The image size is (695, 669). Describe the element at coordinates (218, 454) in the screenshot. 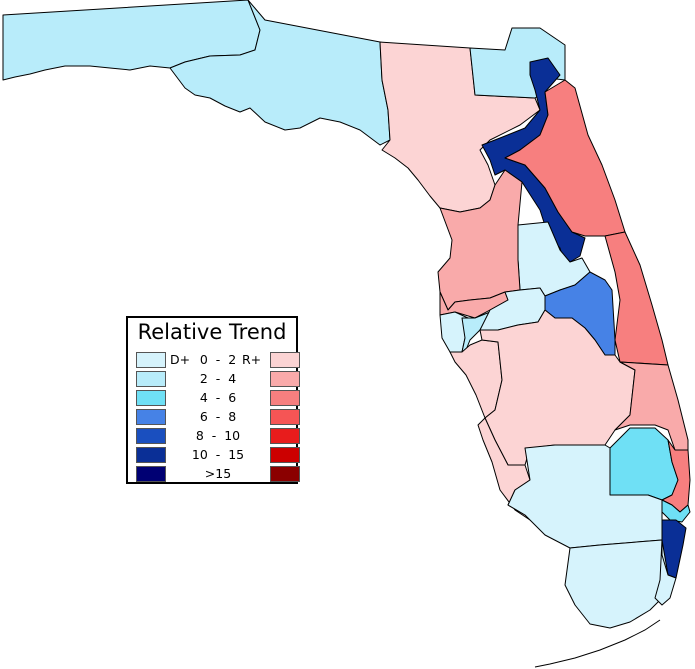

I see `legend-row-label: 10 - 15` at that location.